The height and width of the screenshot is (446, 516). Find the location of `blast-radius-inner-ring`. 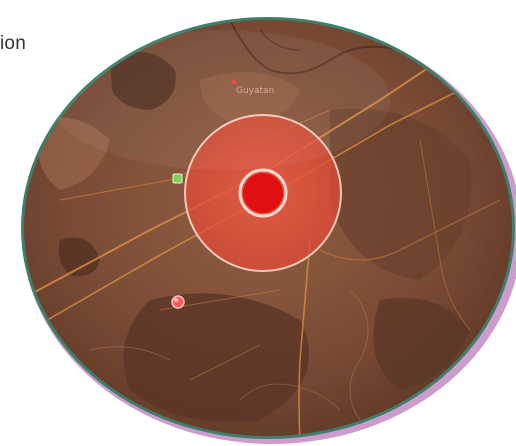

blast-radius-inner-ring is located at coordinates (263, 193).